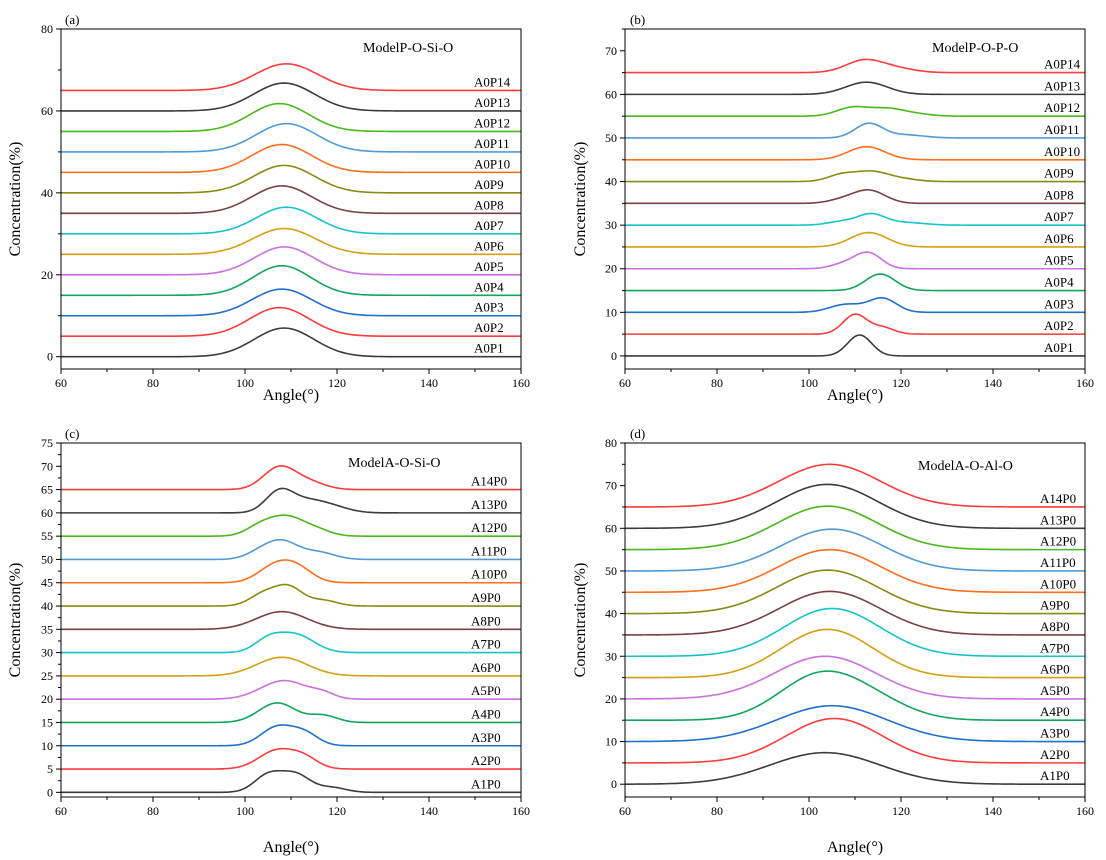  Describe the element at coordinates (1062, 107) in the screenshot. I see `series-label-A0P12: A0P12` at that location.